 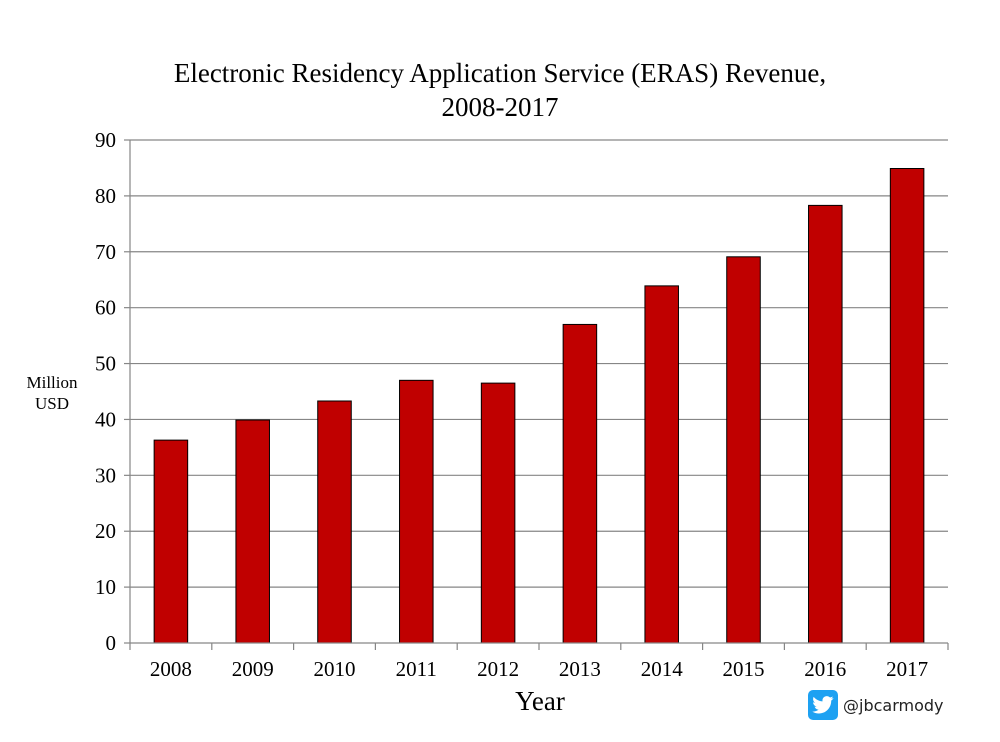 What do you see at coordinates (823, 705) in the screenshot?
I see `twitter-bird-icon` at bounding box center [823, 705].